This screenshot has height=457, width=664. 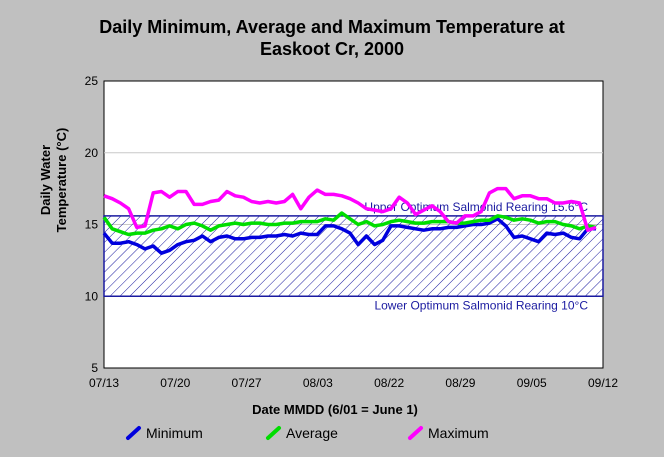 What do you see at coordinates (349, 224) in the screenshot?
I see `series-line-average` at bounding box center [349, 224].